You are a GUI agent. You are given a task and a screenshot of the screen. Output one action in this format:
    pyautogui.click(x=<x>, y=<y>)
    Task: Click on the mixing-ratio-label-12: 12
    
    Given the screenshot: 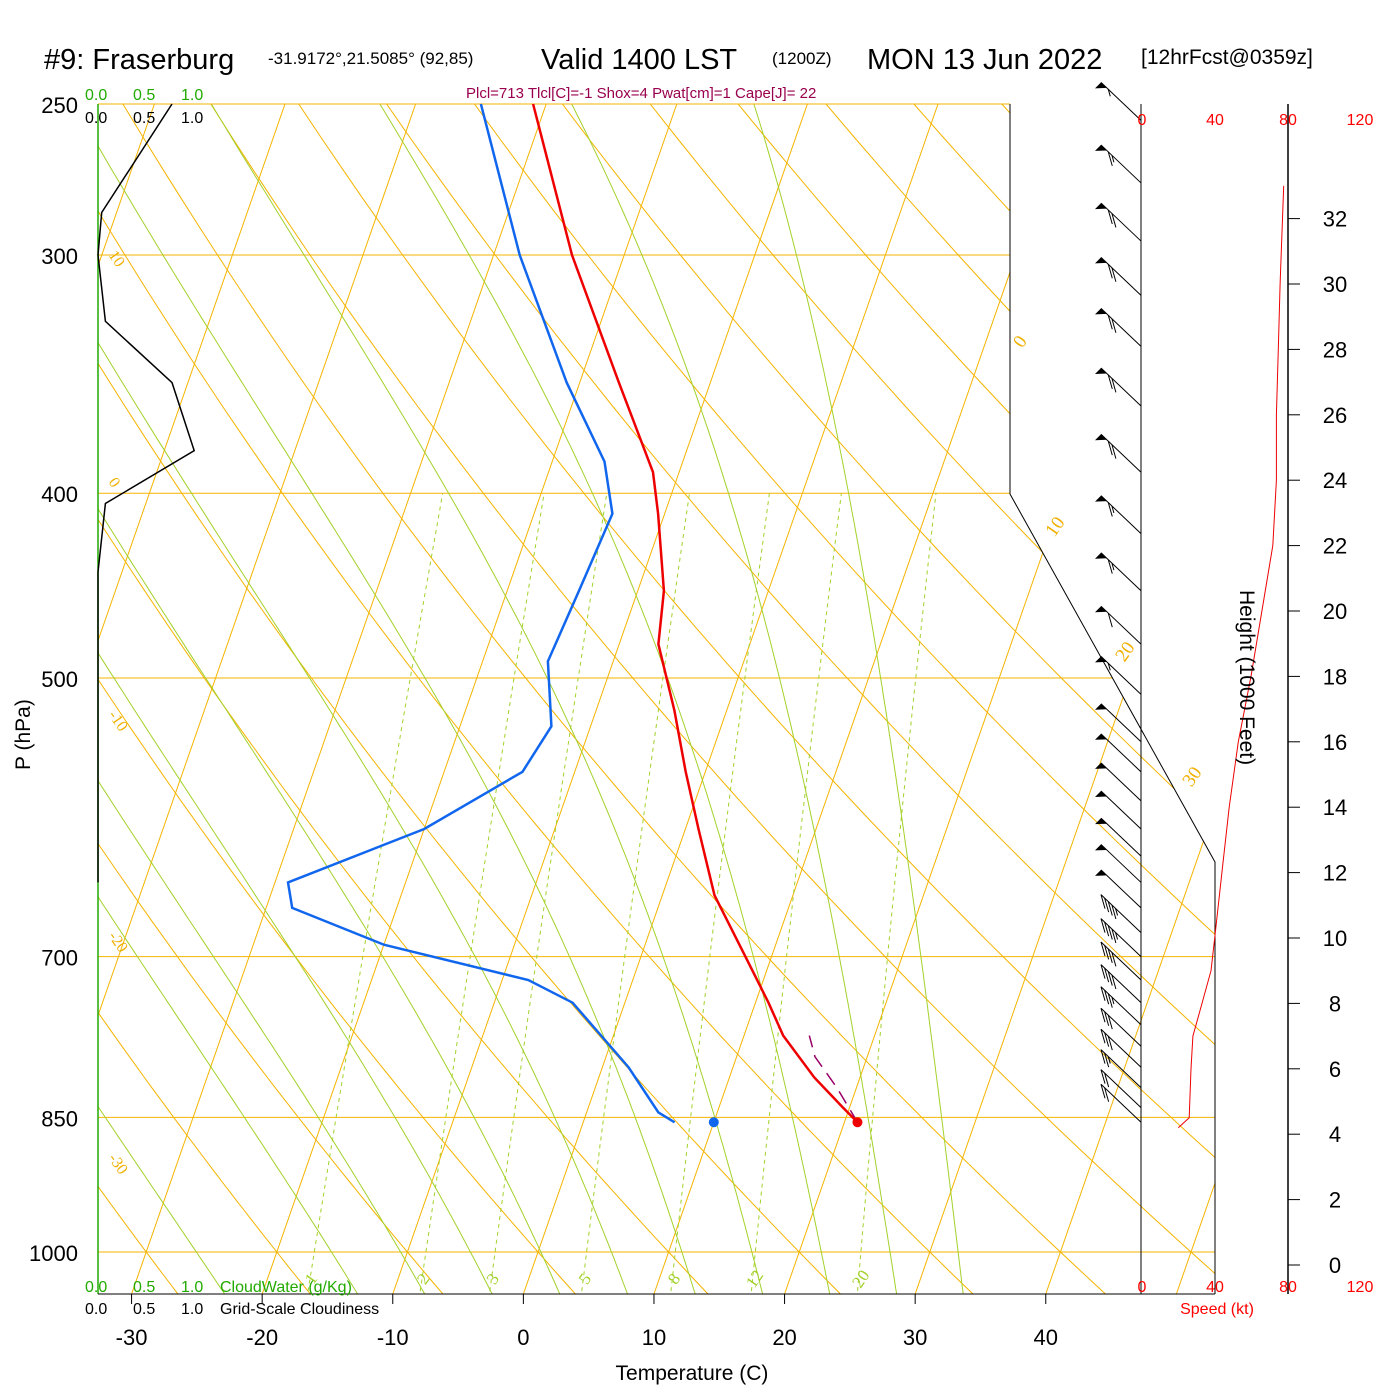 What is the action you would take?
    pyautogui.click(x=754, y=1278)
    